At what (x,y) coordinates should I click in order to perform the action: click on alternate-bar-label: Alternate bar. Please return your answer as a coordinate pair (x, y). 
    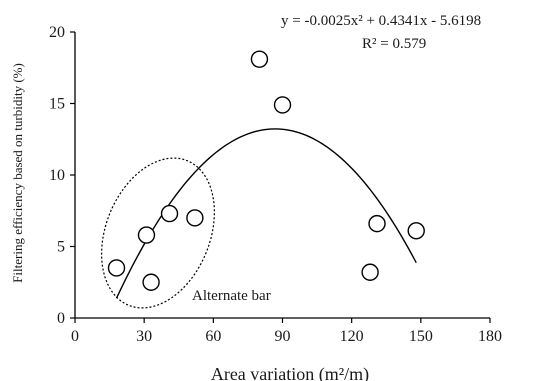
    Looking at the image, I should click on (231, 296).